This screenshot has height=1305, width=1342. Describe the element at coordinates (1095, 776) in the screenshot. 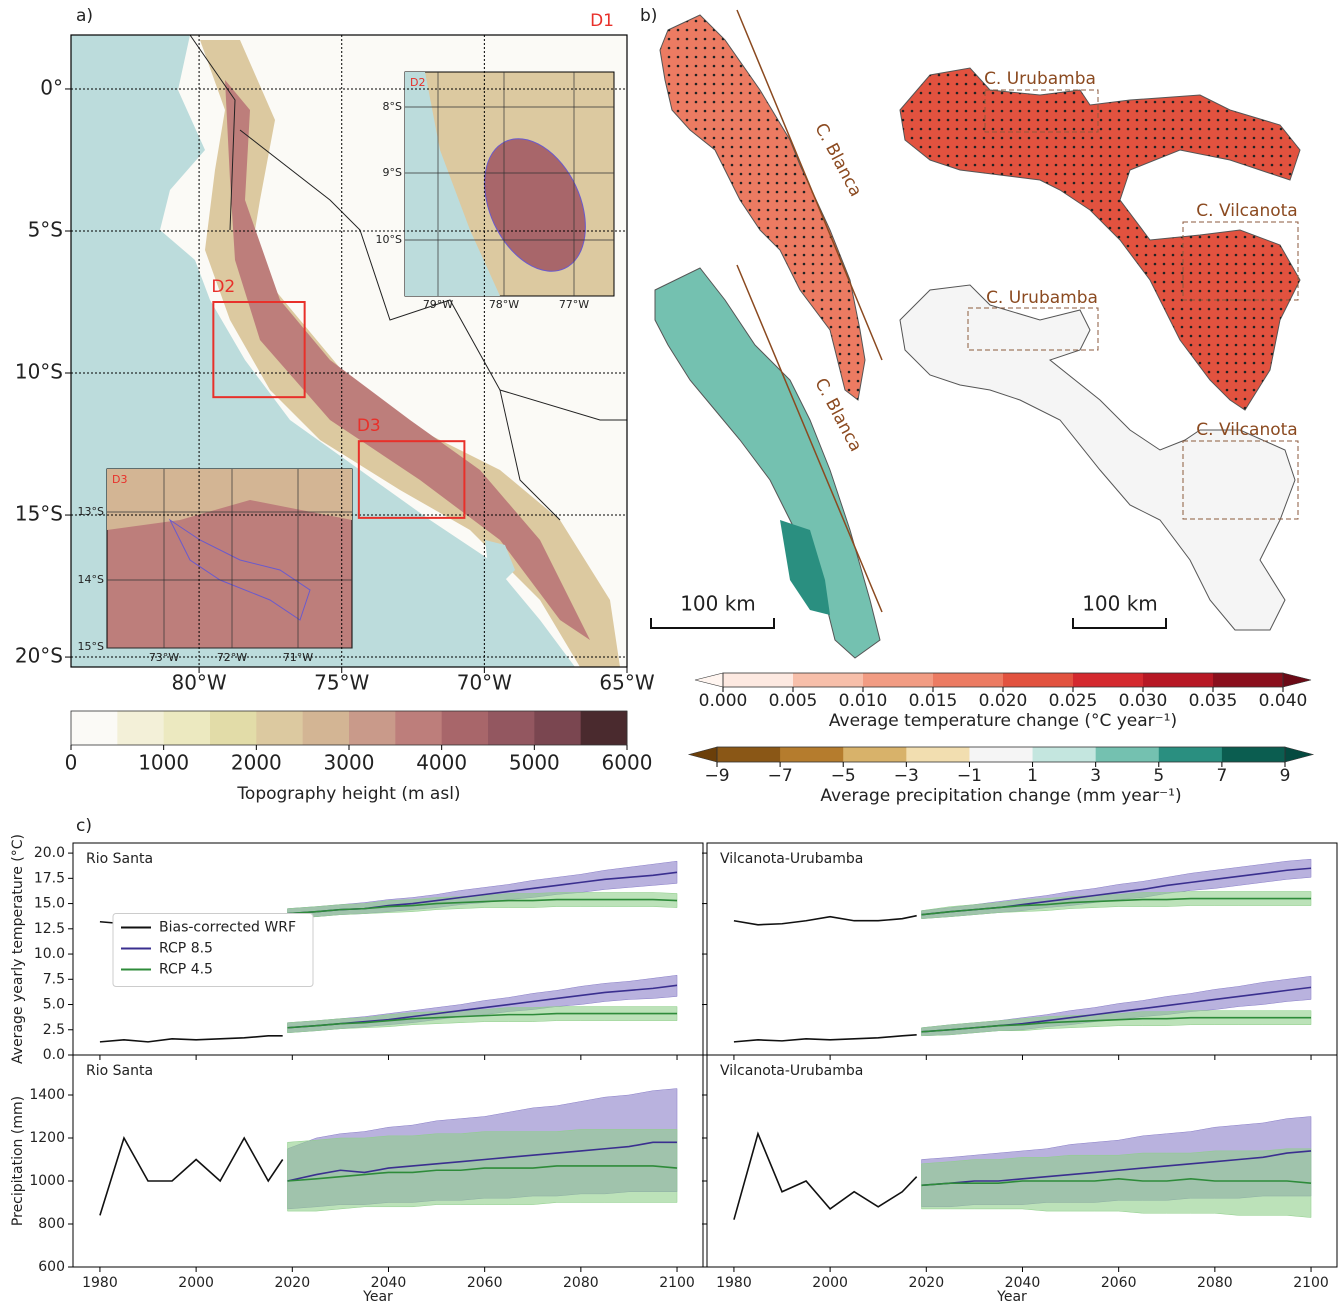

I see `colorbar-tick-label: 3` at that location.